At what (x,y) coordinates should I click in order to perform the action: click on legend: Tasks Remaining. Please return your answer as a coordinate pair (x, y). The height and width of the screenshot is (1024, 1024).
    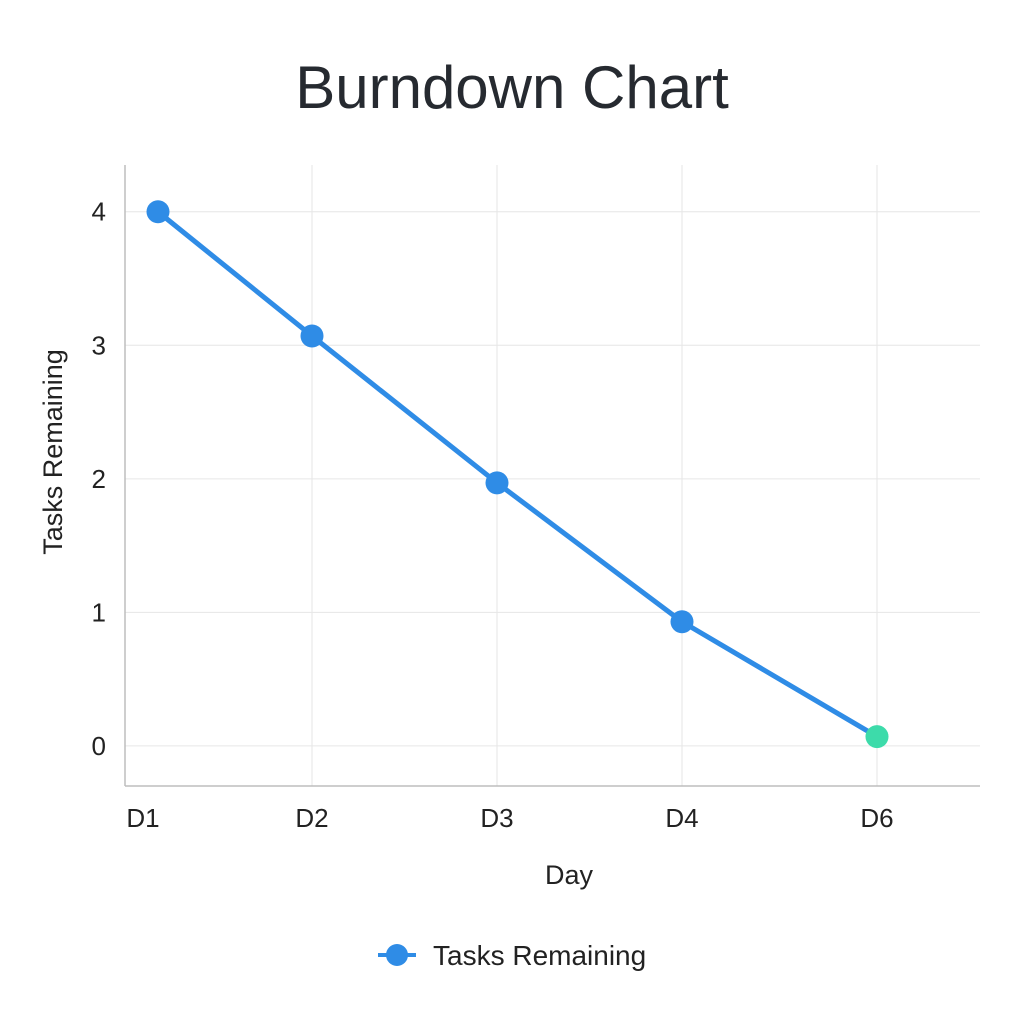
    Looking at the image, I should click on (512, 955).